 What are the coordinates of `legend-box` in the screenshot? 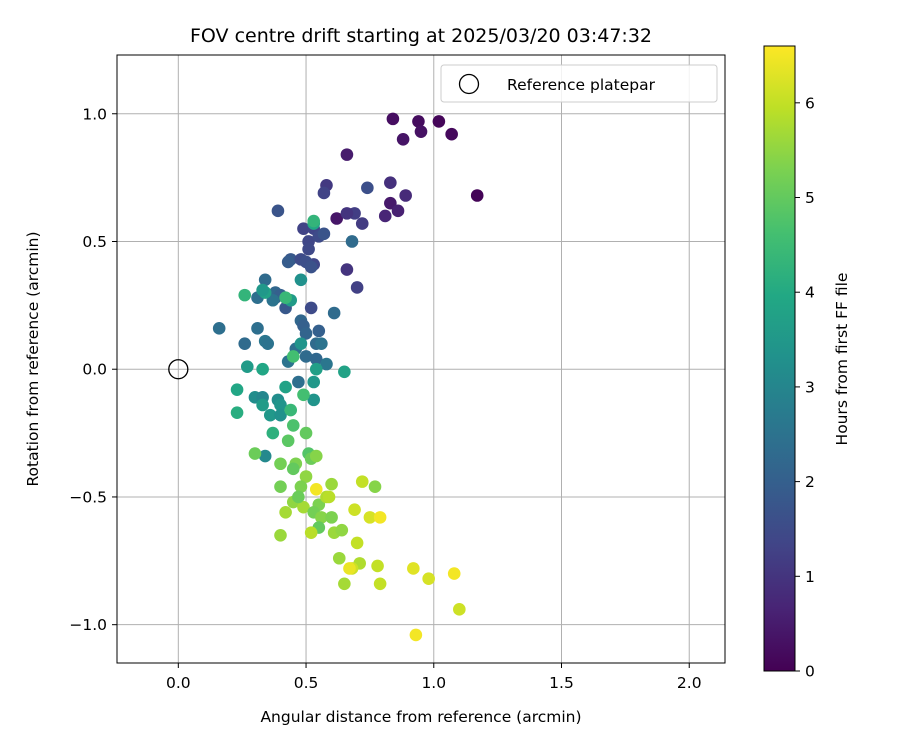 It's located at (579, 83).